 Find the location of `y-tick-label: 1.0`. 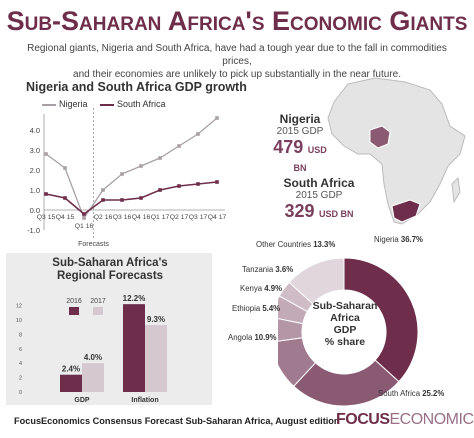

y-tick-label: 1.0 is located at coordinates (35, 190).